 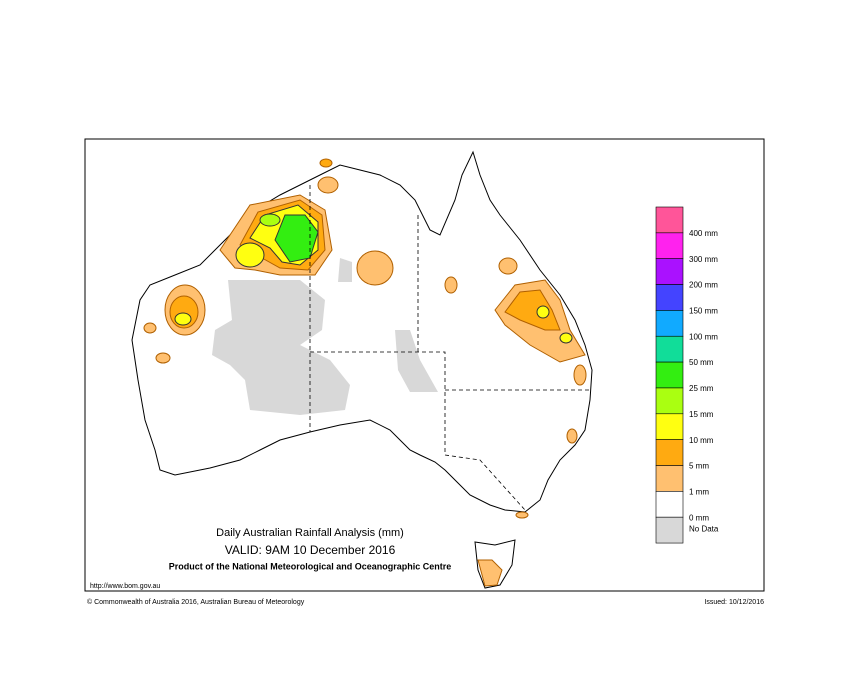 I want to click on valid-date: VALID: 9AM 10 December 2016, so click(x=310, y=550).